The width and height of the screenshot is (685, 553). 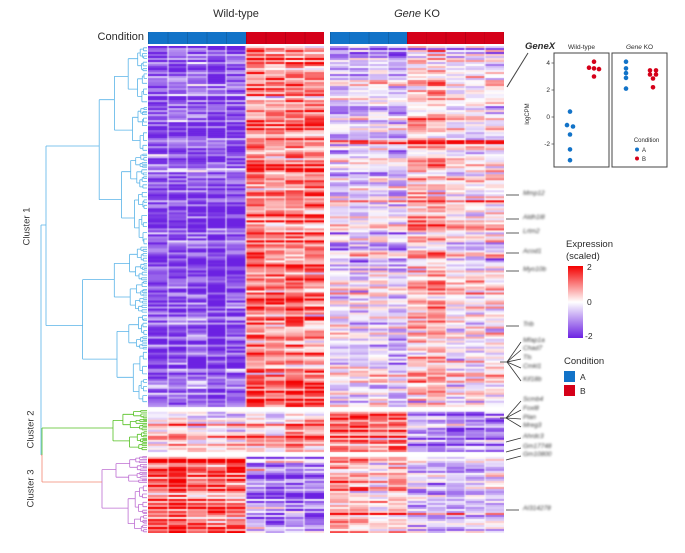 What do you see at coordinates (236, 14) in the screenshot?
I see `genotype-header-wild-type: Wild-type` at bounding box center [236, 14].